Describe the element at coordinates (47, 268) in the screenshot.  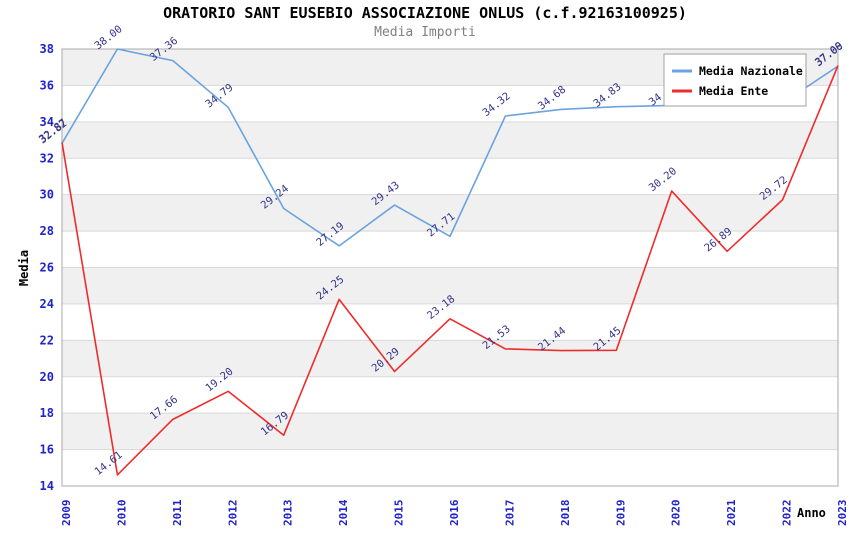
I see `y-tick-label: 26` at that location.